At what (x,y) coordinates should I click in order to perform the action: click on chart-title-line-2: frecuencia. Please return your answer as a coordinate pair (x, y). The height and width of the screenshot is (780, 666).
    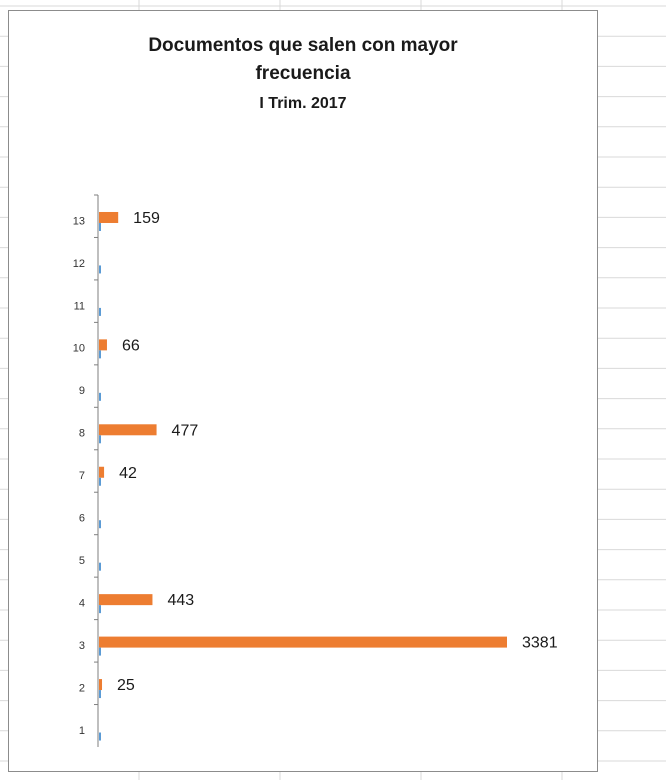
    Looking at the image, I should click on (303, 73).